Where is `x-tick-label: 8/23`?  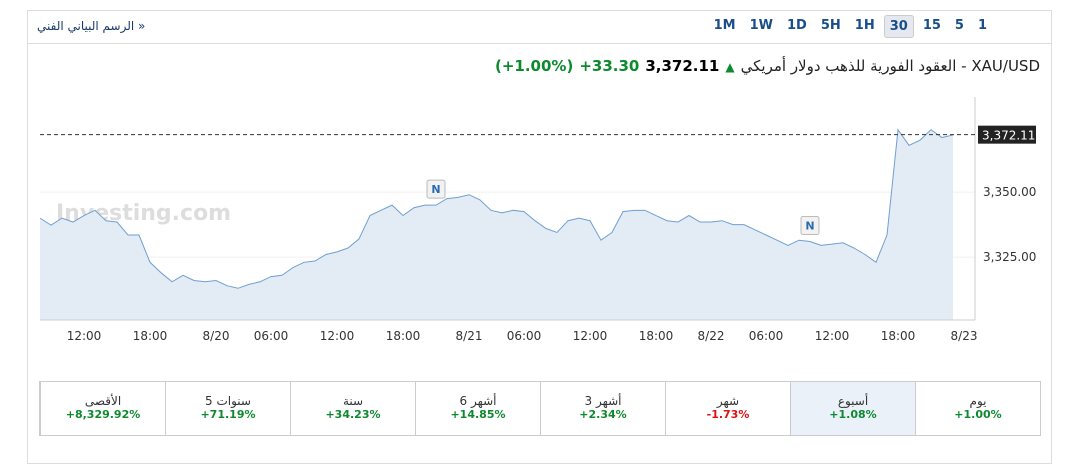
x-tick-label: 8/23 is located at coordinates (964, 336).